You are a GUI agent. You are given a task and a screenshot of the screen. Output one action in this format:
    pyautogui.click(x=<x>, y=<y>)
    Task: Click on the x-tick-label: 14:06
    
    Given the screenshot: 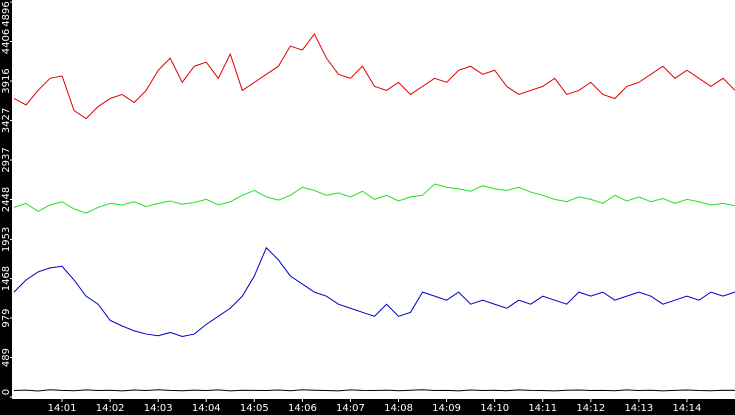 What is the action you would take?
    pyautogui.click(x=302, y=408)
    